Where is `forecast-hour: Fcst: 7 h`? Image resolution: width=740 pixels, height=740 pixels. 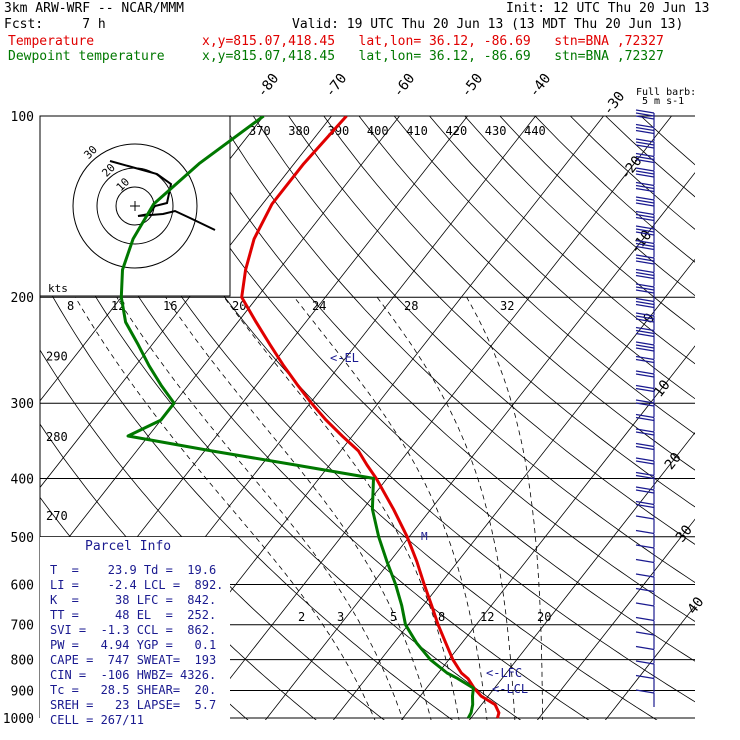
forecast-hour: Fcst: 7 h is located at coordinates (55, 24).